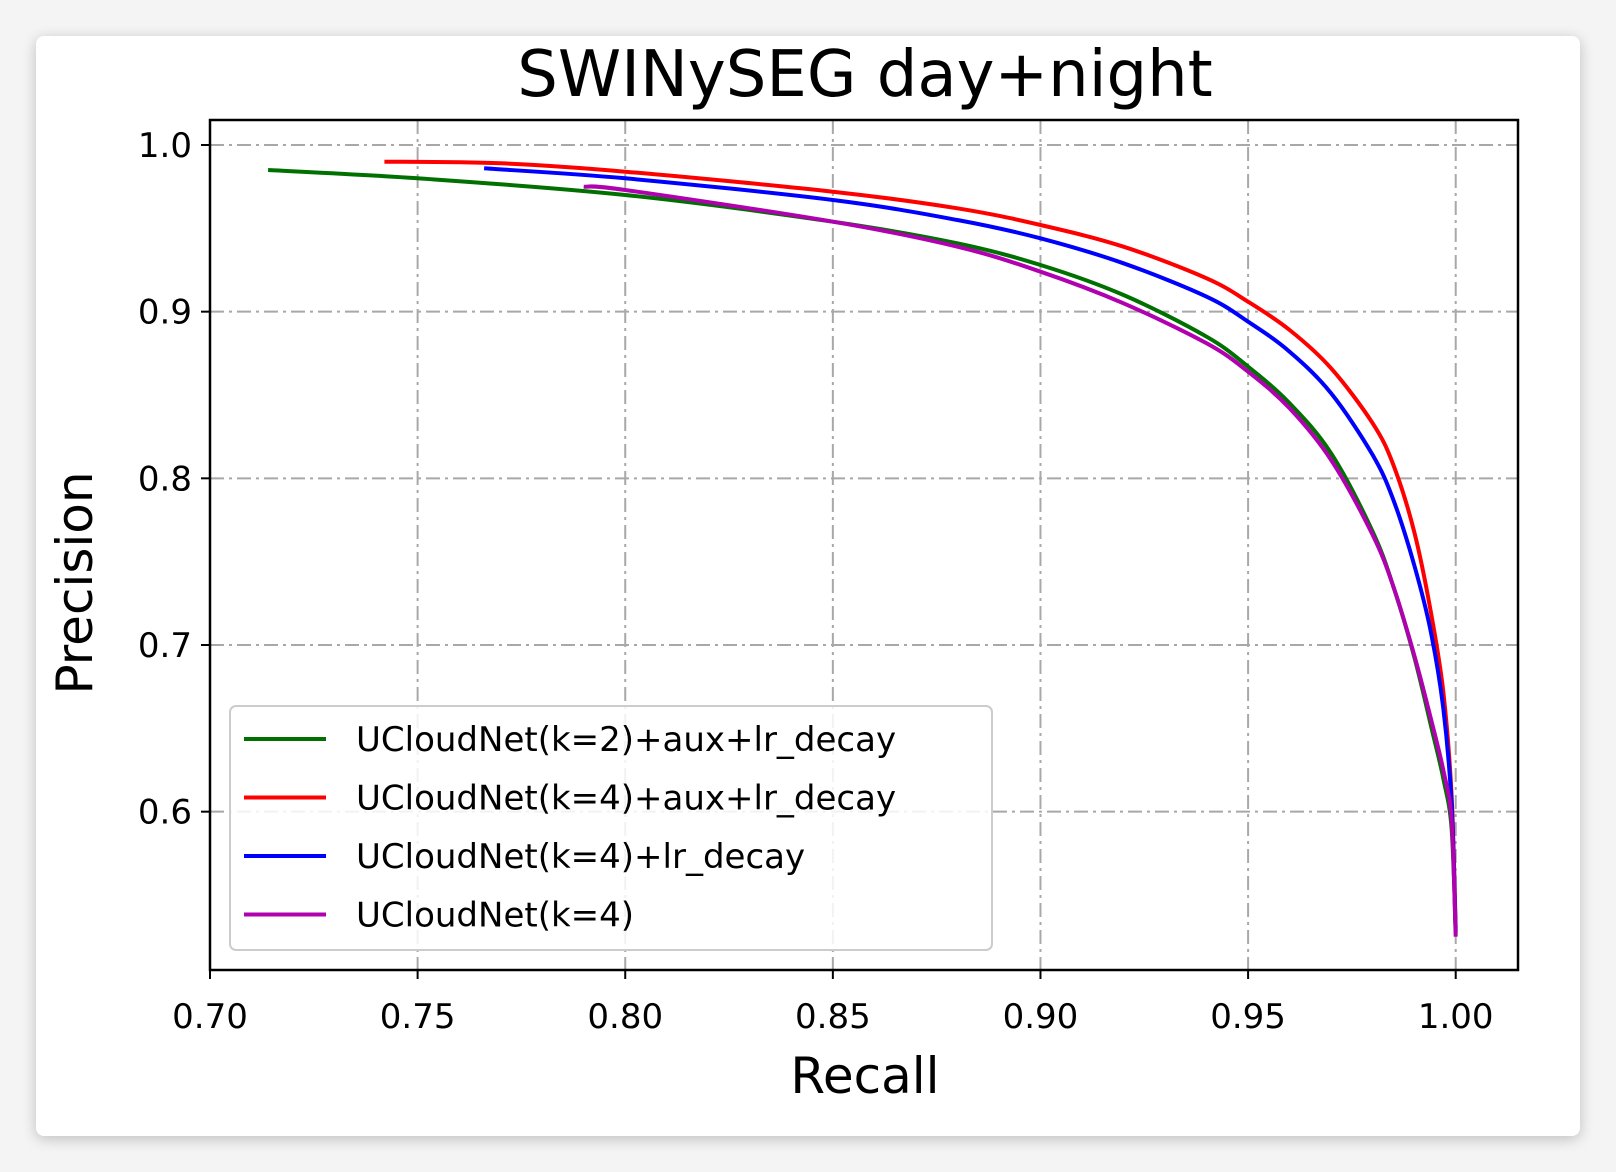 Image resolution: width=1616 pixels, height=1172 pixels. I want to click on legend-label: UCloudNet(k=2)+aux+lr_decay, so click(626, 740).